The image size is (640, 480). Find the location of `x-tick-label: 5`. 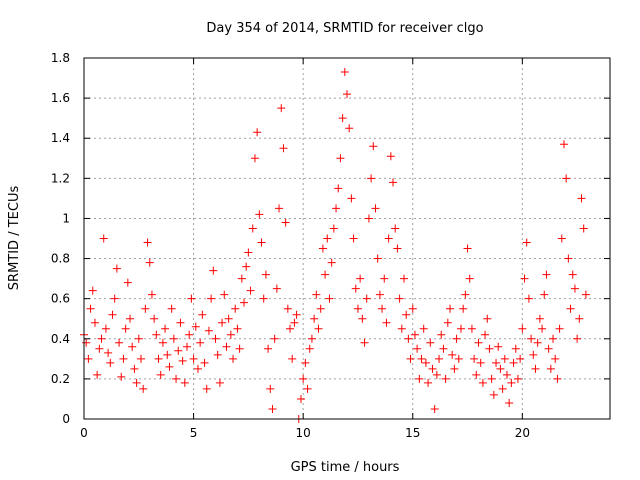

x-tick-label: 5 is located at coordinates (194, 433).